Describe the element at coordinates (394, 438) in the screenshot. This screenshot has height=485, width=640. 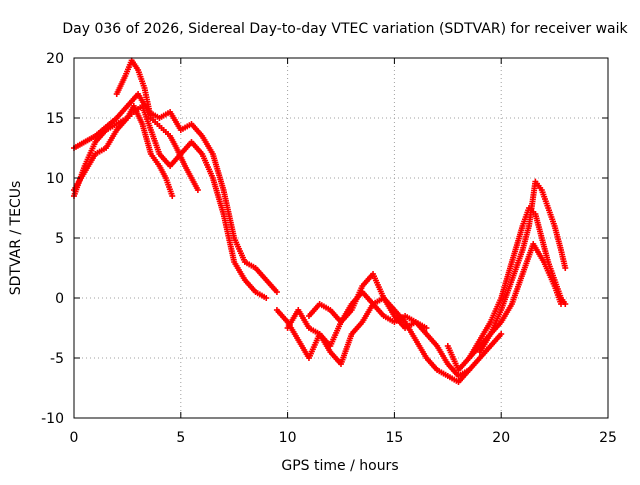
I see `x-tick-label: 15` at that location.